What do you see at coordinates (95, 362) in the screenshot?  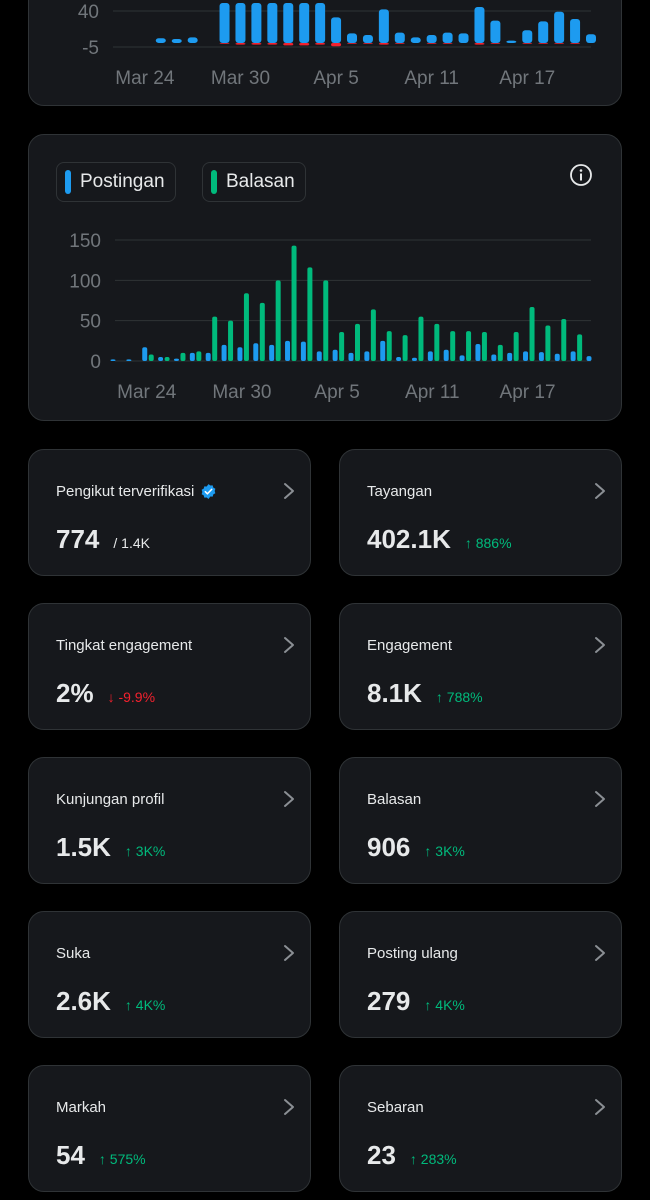 I see `y-tick-label: 0` at bounding box center [95, 362].